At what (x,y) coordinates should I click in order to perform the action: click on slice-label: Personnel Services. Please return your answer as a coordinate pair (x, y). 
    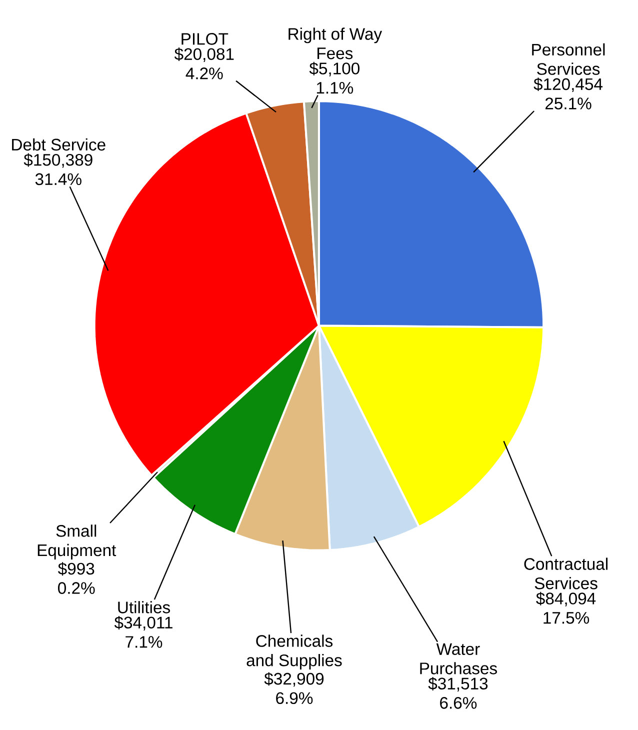
    Looking at the image, I should click on (568, 59).